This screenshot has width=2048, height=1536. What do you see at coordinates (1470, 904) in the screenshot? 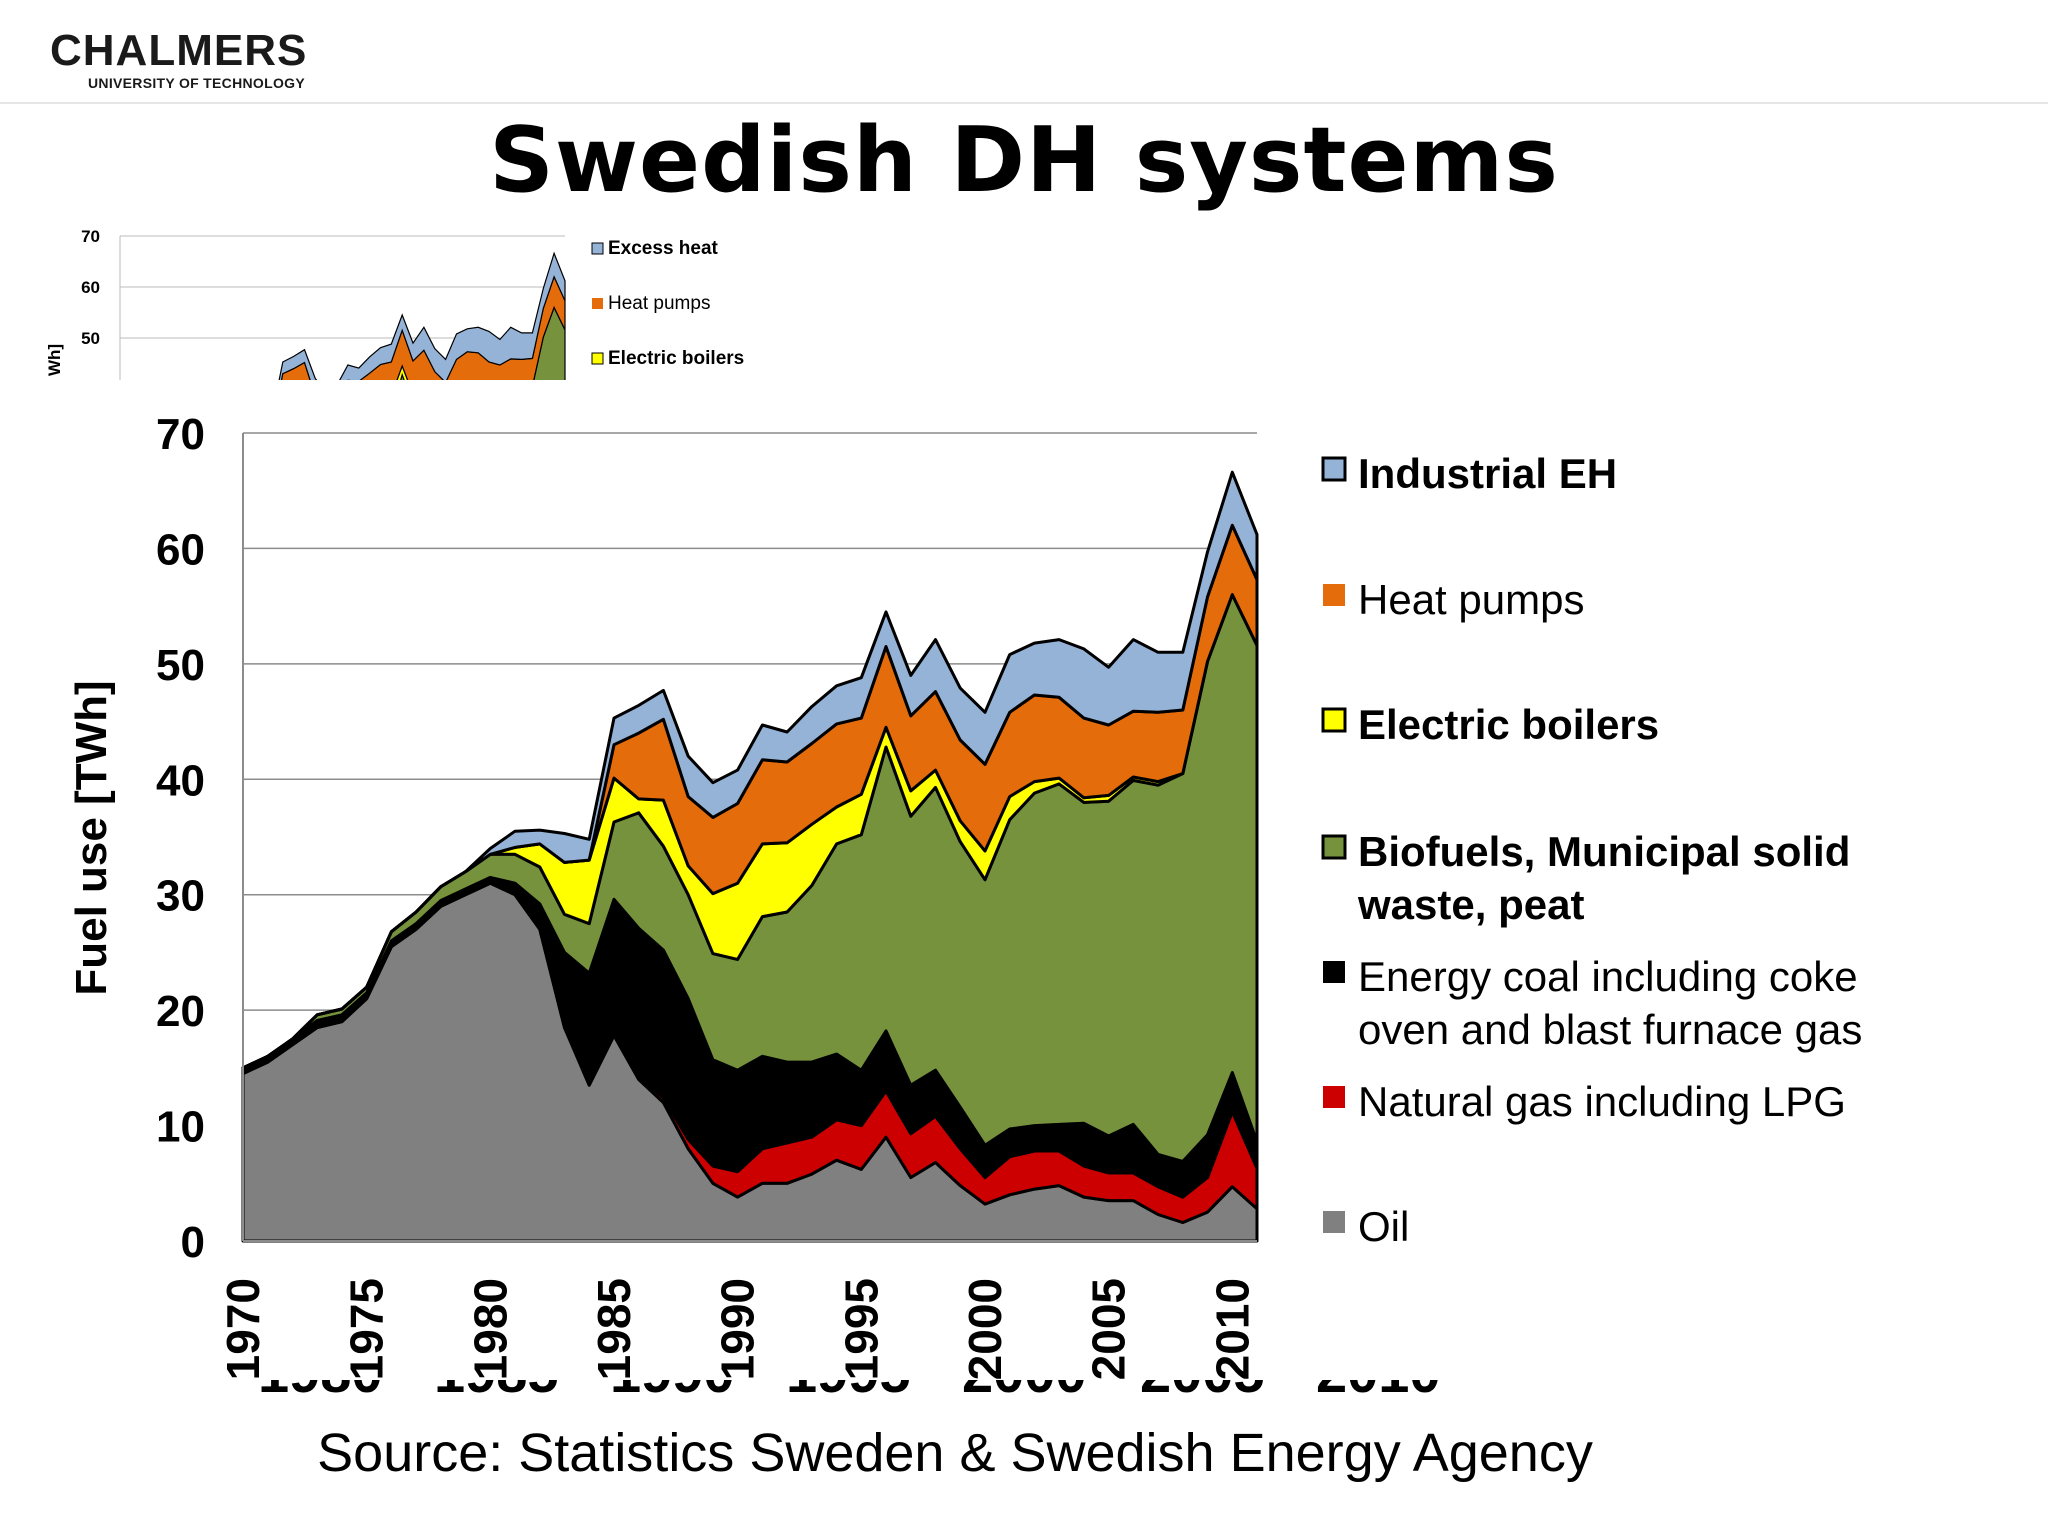
I see `legend-label: waste, peat` at bounding box center [1470, 904].